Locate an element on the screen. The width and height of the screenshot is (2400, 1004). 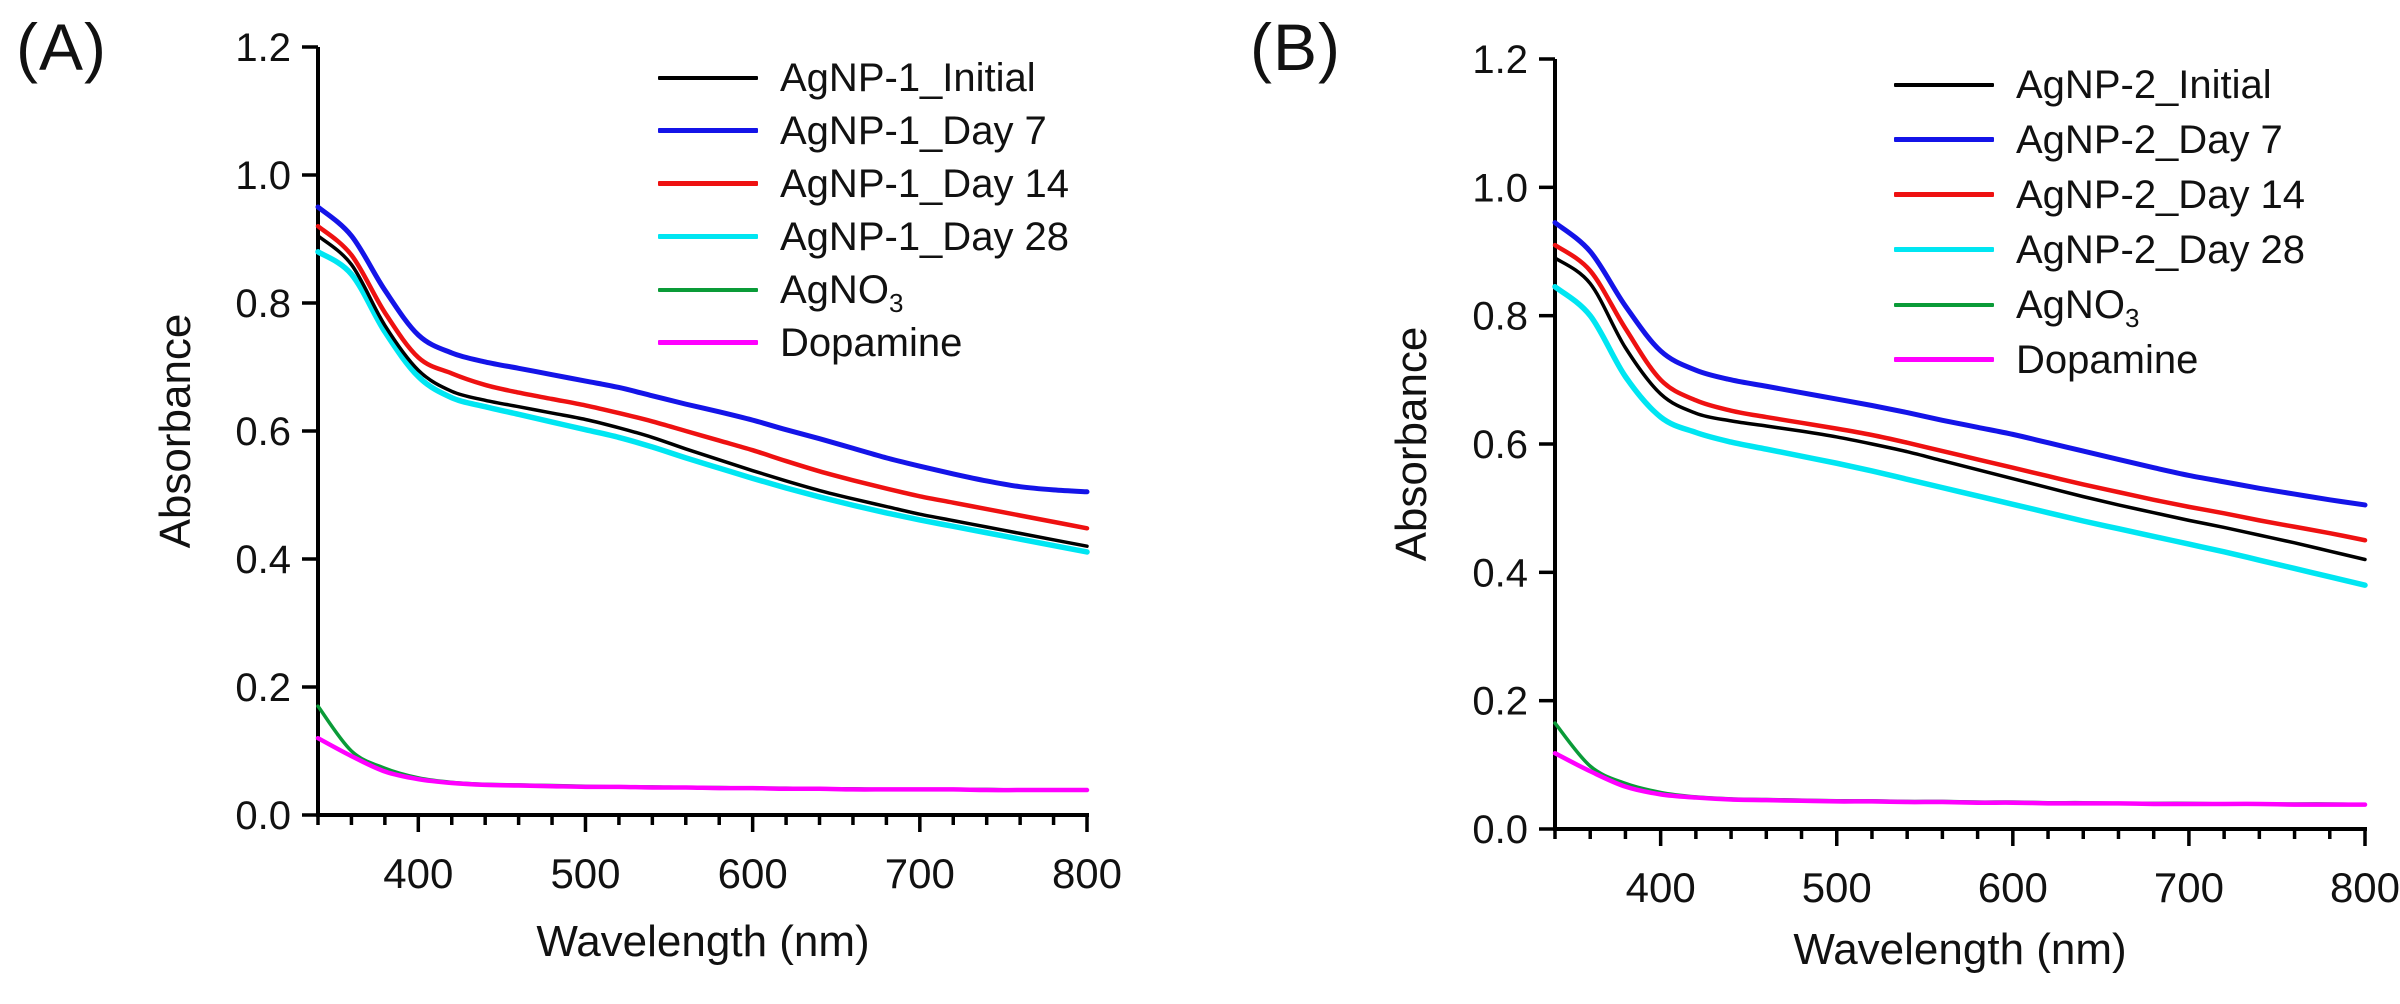
legend-label: AgNP-1_Initial is located at coordinates (908, 77).